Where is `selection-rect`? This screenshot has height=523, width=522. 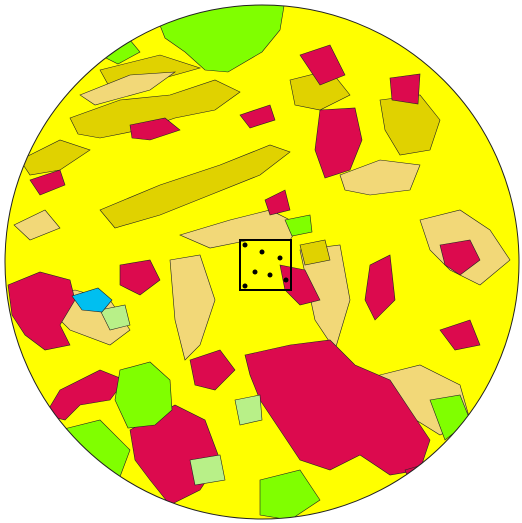 selection-rect is located at coordinates (265, 265).